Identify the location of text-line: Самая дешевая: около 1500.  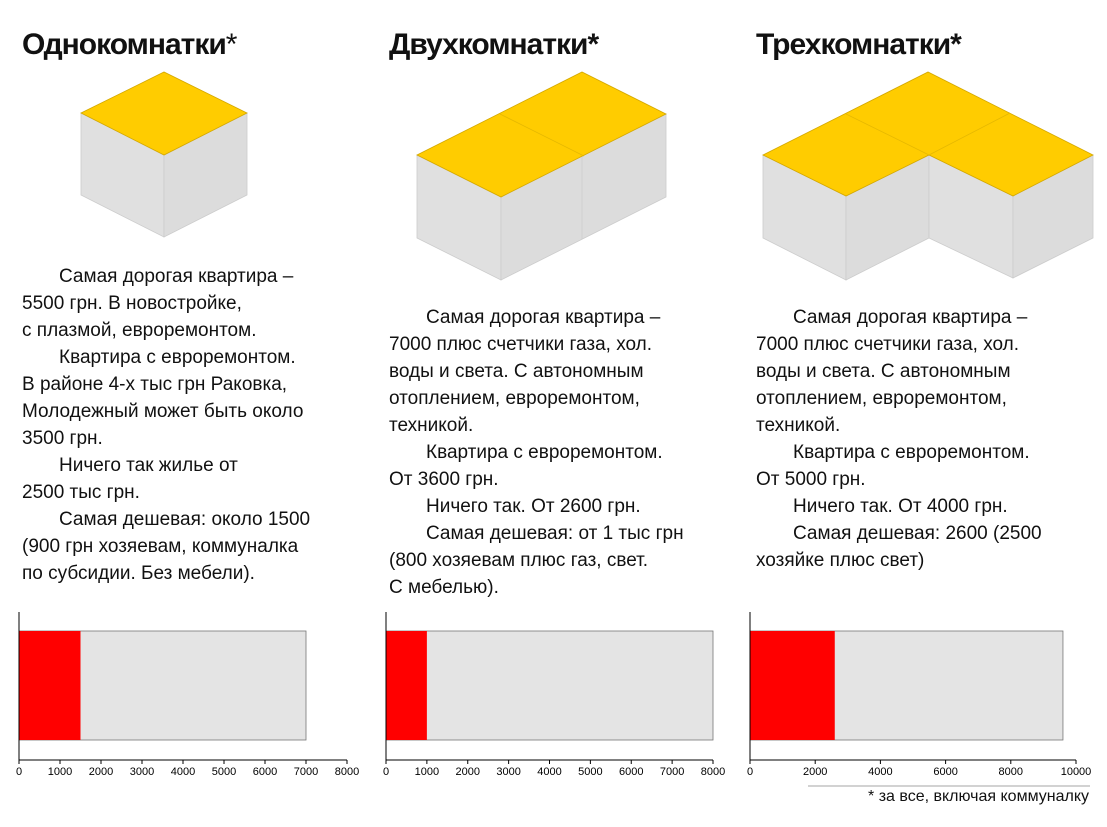
(185, 519).